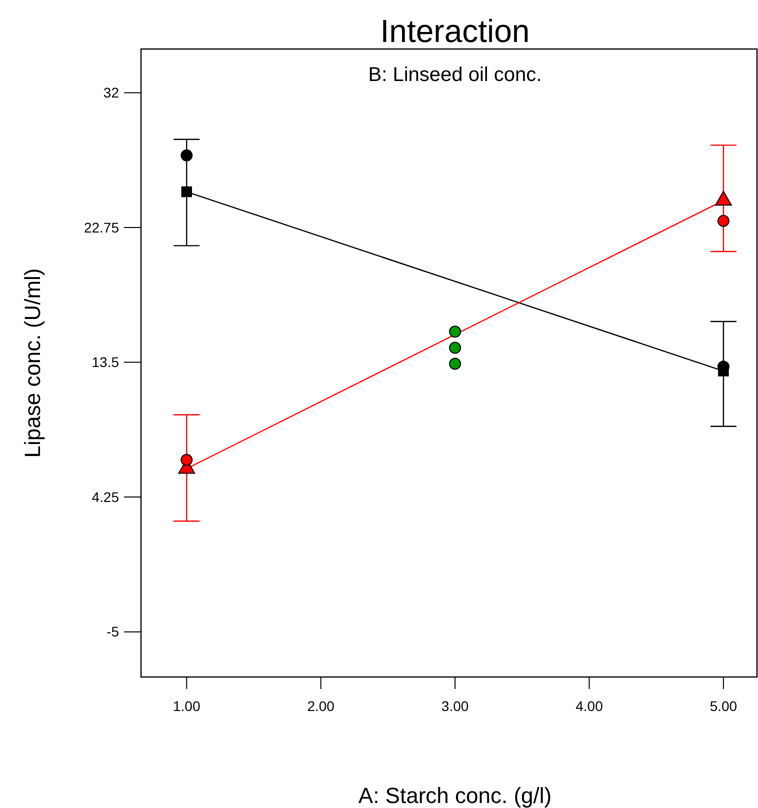 Image resolution: width=758 pixels, height=808 pixels. I want to click on x-tick-label: 2.00, so click(321, 706).